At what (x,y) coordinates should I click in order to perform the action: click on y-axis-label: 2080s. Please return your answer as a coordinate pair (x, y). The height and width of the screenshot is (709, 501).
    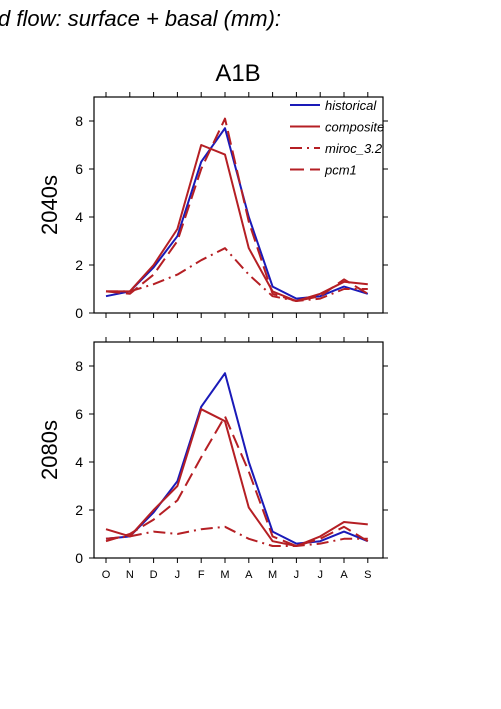
    Looking at the image, I should click on (49, 450).